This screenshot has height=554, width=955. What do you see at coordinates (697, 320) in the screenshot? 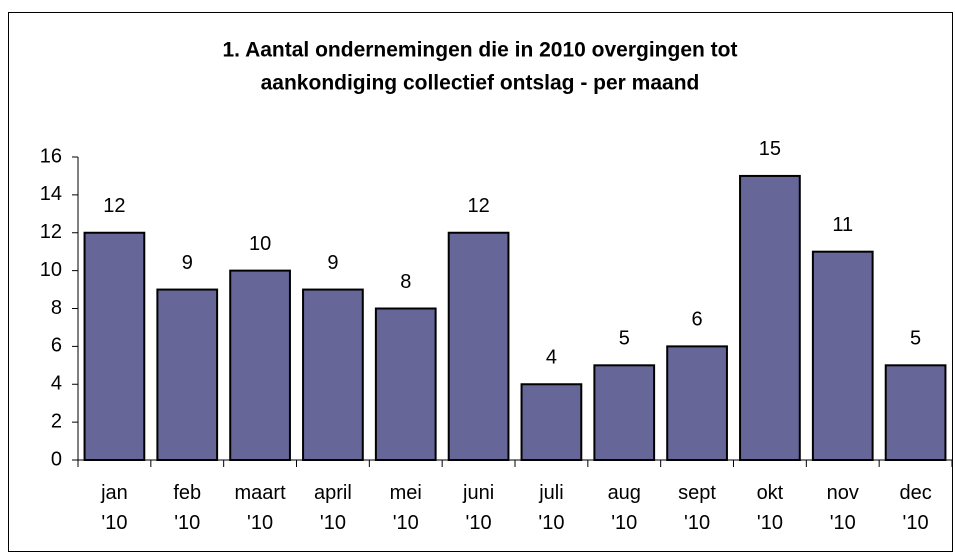
I see `data-label: 6` at bounding box center [697, 320].